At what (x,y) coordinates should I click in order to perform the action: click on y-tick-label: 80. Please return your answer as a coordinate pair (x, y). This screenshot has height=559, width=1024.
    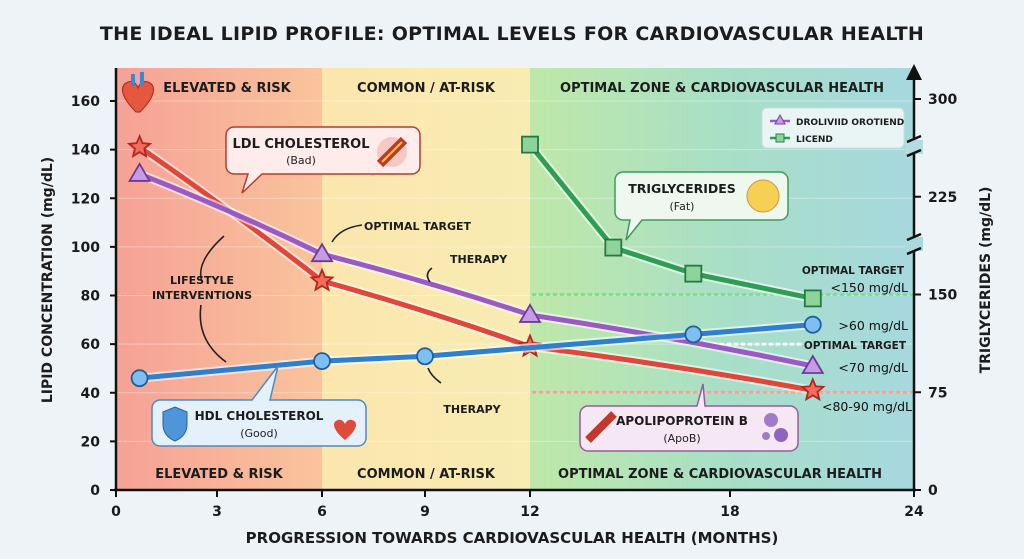
    Looking at the image, I should click on (91, 297).